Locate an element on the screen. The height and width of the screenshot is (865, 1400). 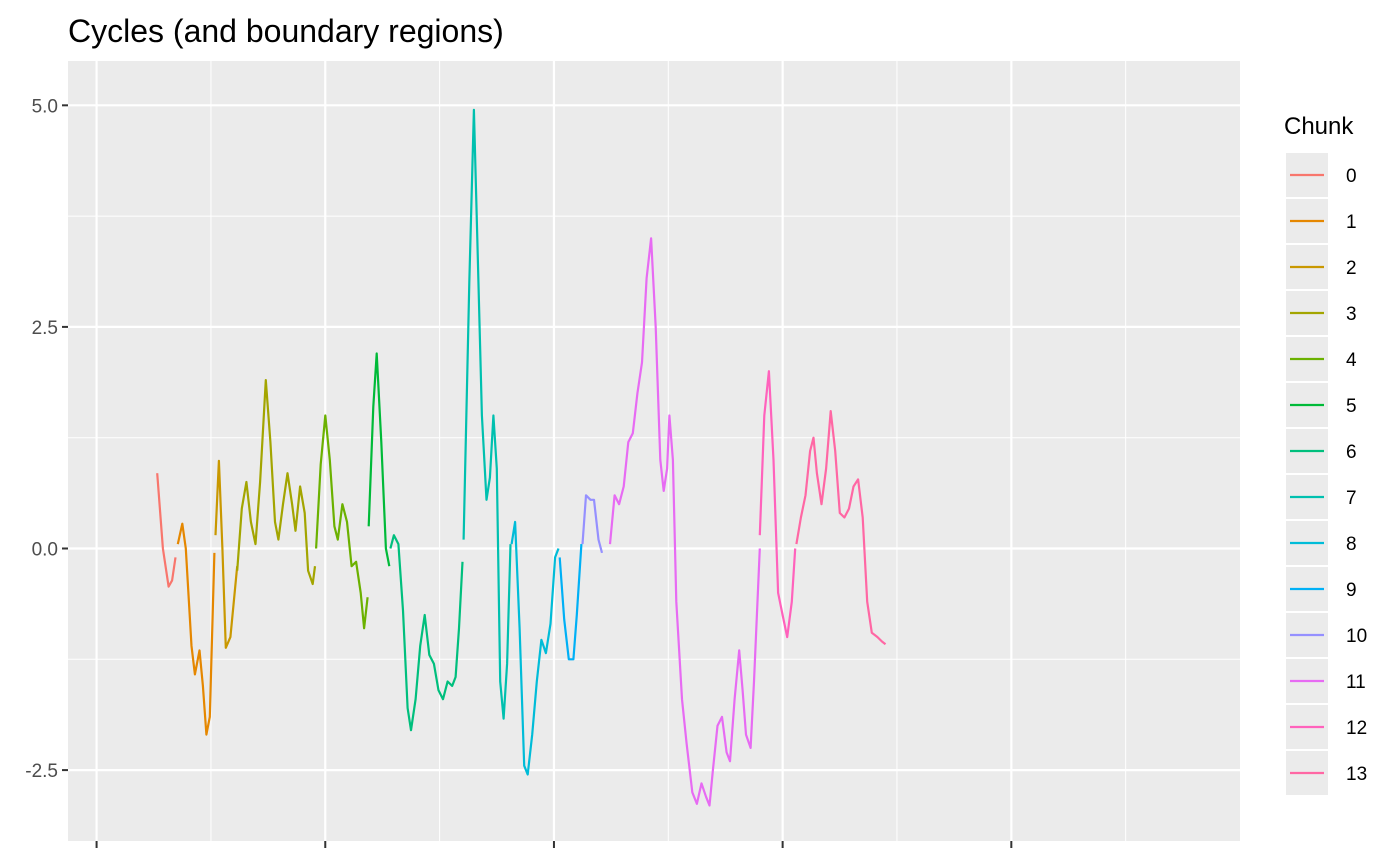
legend-label-4: 4 is located at coordinates (1351, 360).